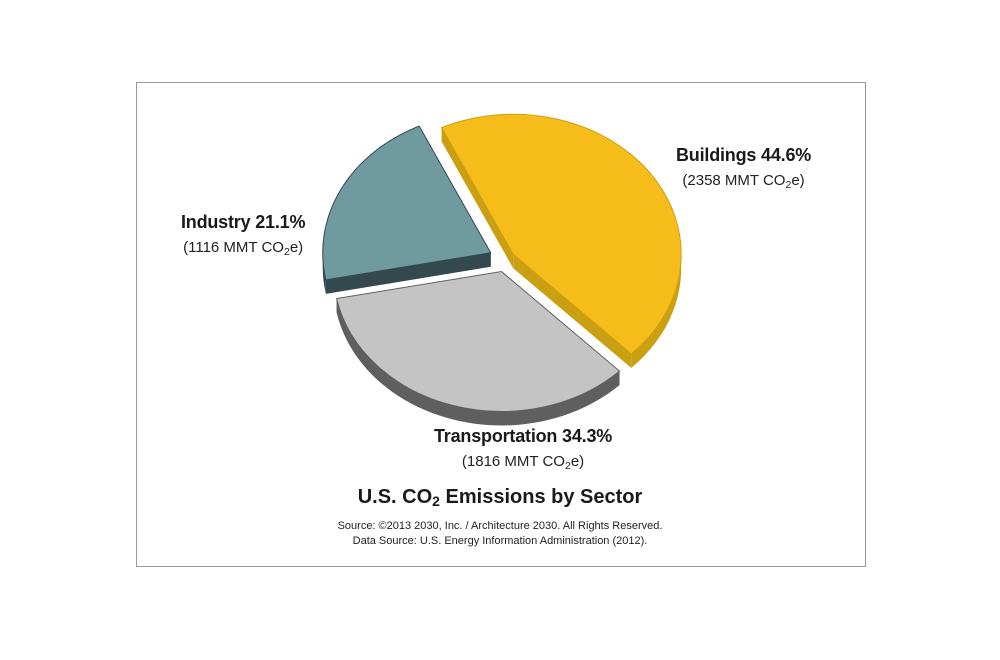 This screenshot has height=660, width=1000. What do you see at coordinates (500, 497) in the screenshot?
I see `chart-title: U.S. CO2 Emissions by Sector` at bounding box center [500, 497].